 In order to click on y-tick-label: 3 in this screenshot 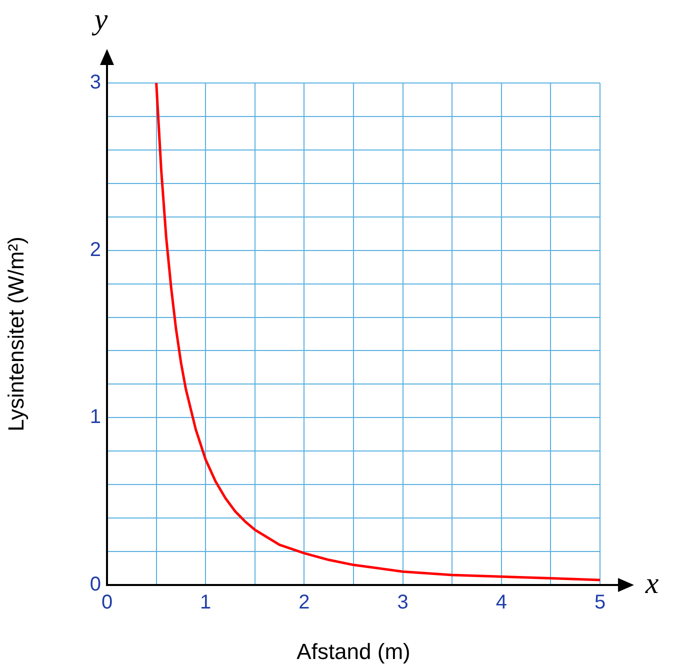, I will do `click(95, 83)`.